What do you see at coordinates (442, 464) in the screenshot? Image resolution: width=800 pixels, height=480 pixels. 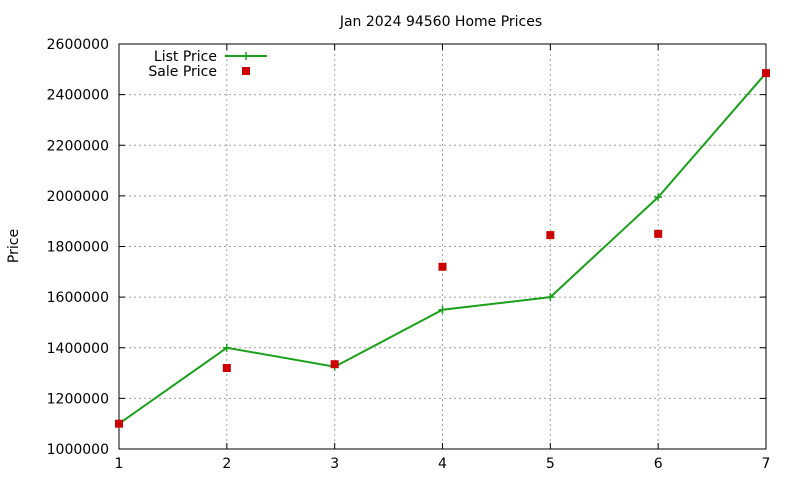 I see `x-tick-label: 4` at bounding box center [442, 464].